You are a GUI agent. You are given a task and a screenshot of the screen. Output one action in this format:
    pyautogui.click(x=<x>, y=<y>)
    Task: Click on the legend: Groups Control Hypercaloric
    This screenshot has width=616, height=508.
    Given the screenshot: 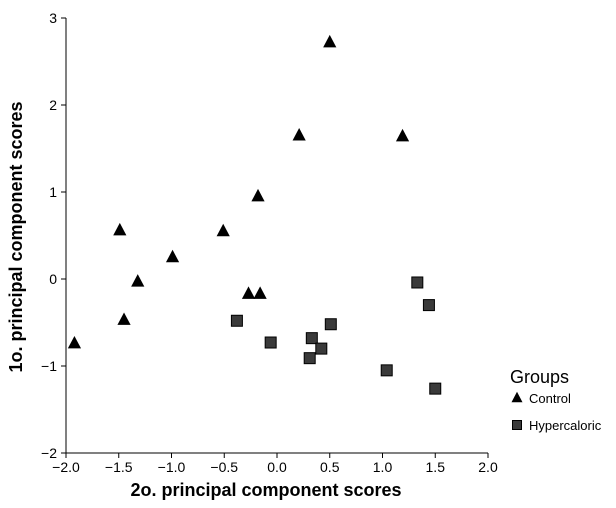 What is the action you would take?
    pyautogui.click(x=556, y=400)
    